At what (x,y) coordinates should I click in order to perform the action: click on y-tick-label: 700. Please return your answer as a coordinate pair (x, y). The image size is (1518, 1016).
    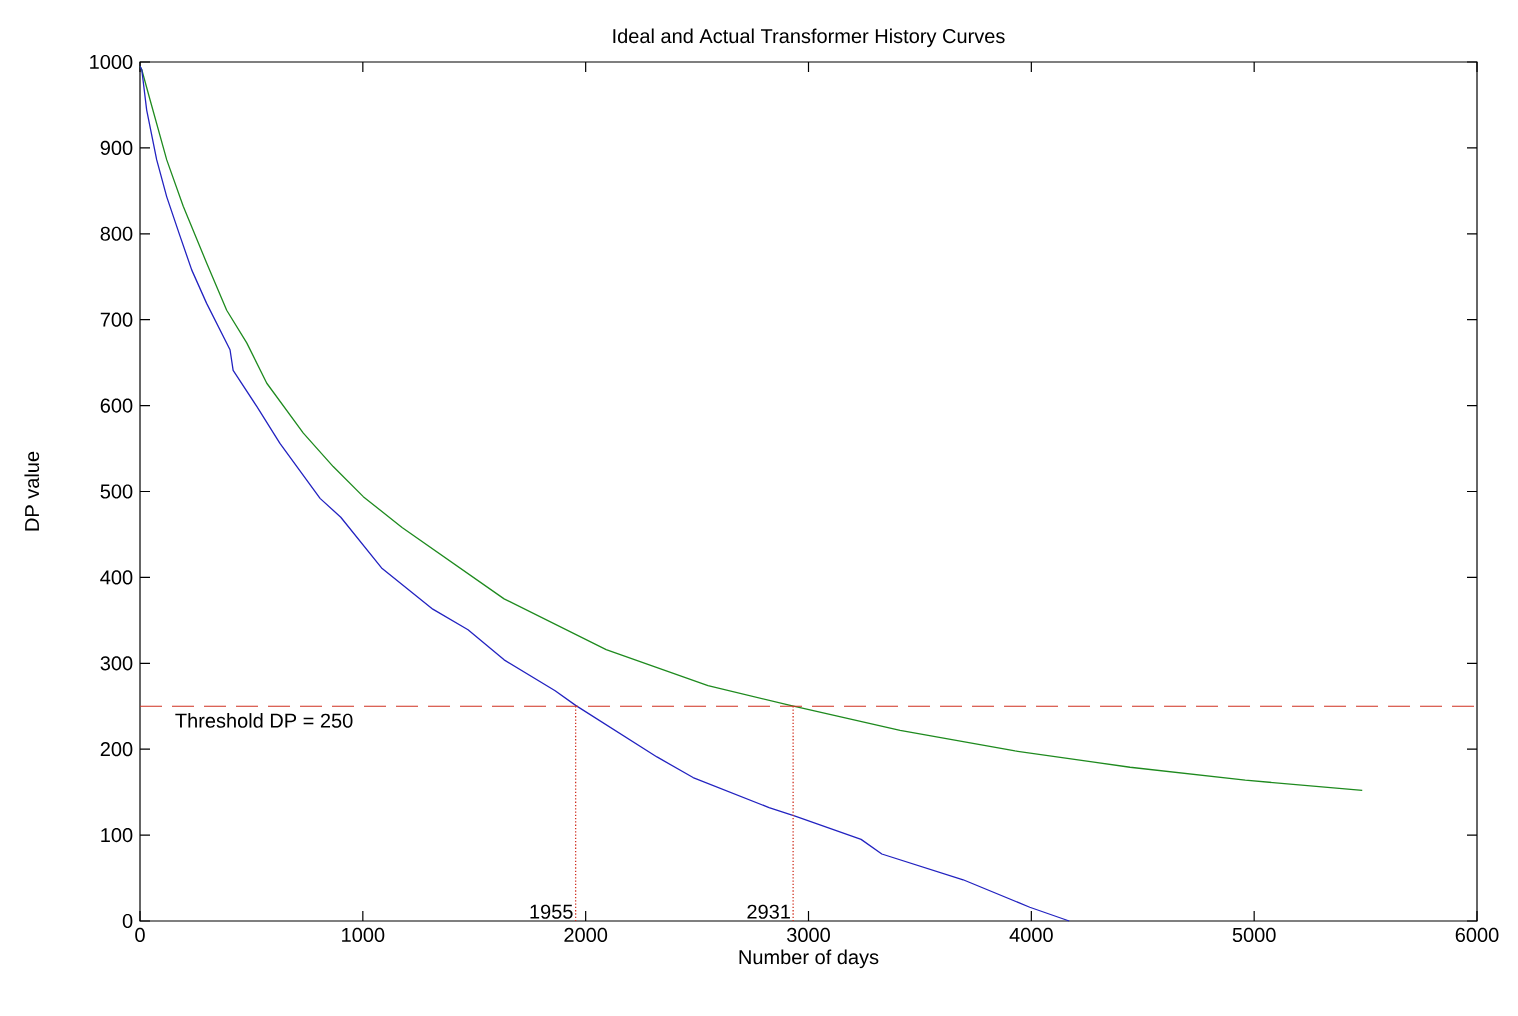
    Looking at the image, I should click on (116, 319).